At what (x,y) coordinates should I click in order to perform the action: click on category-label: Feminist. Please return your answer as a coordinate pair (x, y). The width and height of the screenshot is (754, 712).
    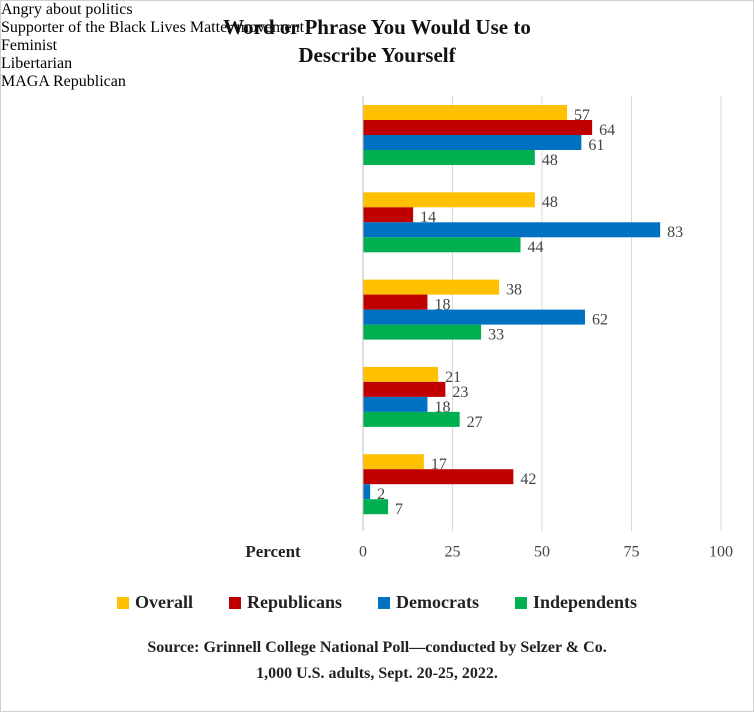
    Looking at the image, I should click on (29, 45).